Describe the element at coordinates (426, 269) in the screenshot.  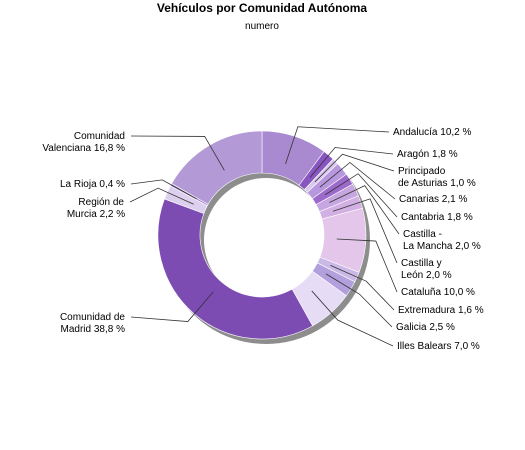
I see `slice-label: Castilla y León 2,0 %` at that location.